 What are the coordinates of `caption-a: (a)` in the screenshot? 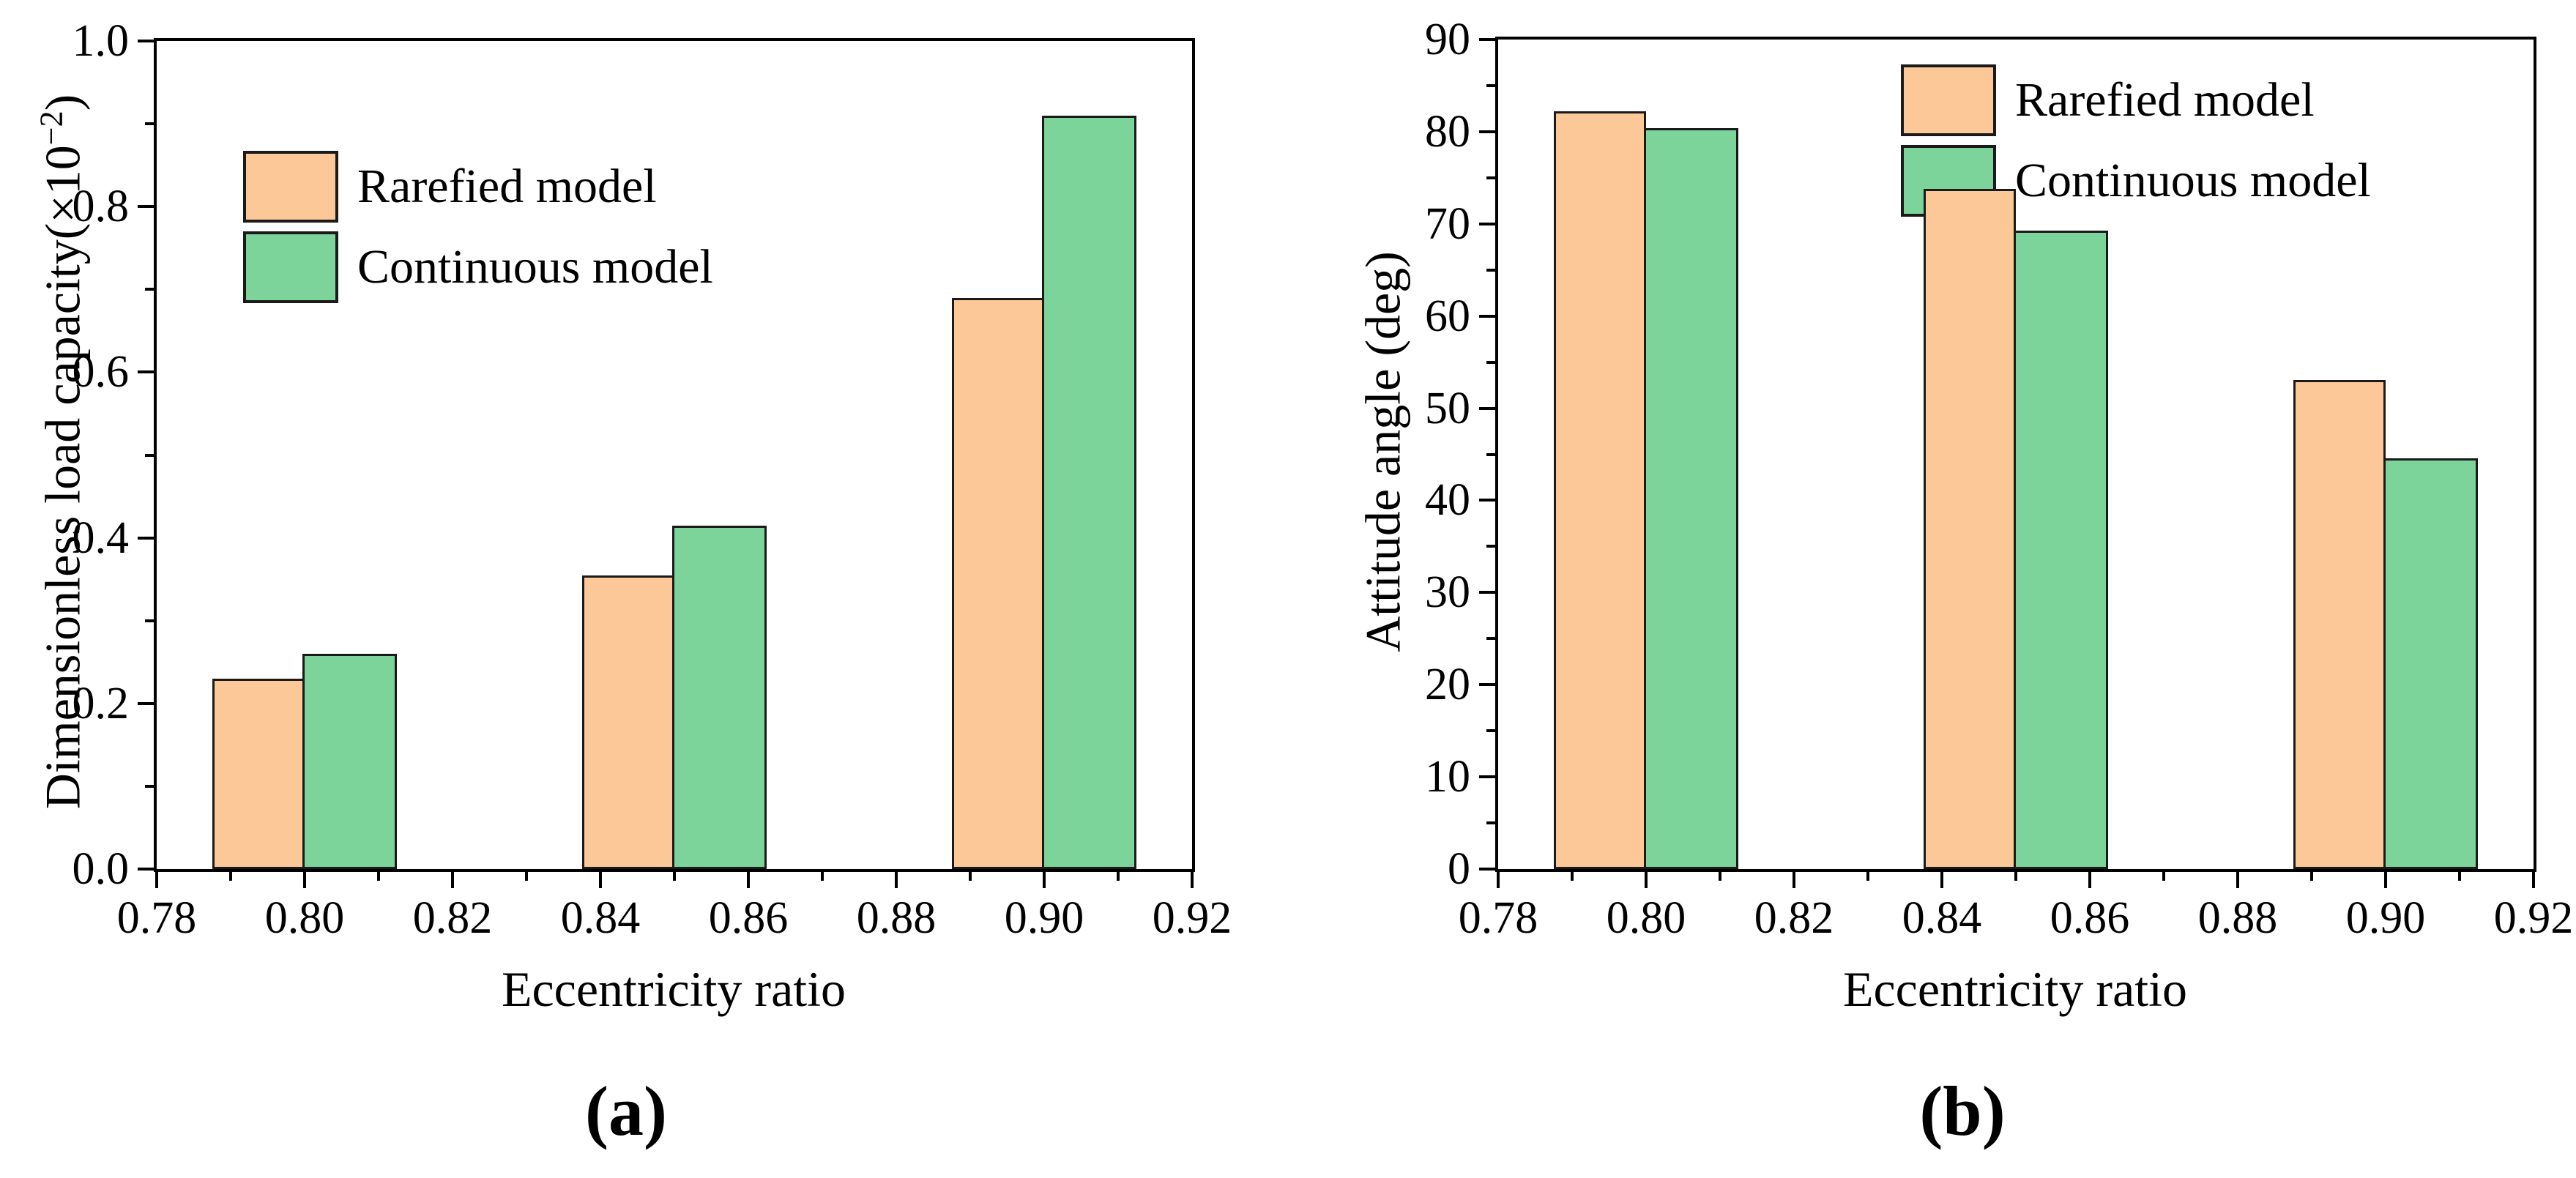 It's located at (626, 1111).